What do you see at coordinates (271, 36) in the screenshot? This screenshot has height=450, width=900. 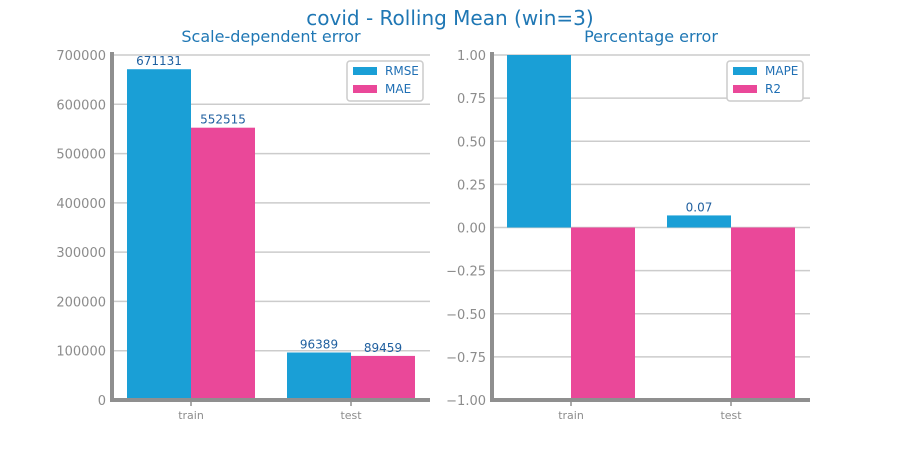 I see `chart-title: Scale-dependent error` at bounding box center [271, 36].